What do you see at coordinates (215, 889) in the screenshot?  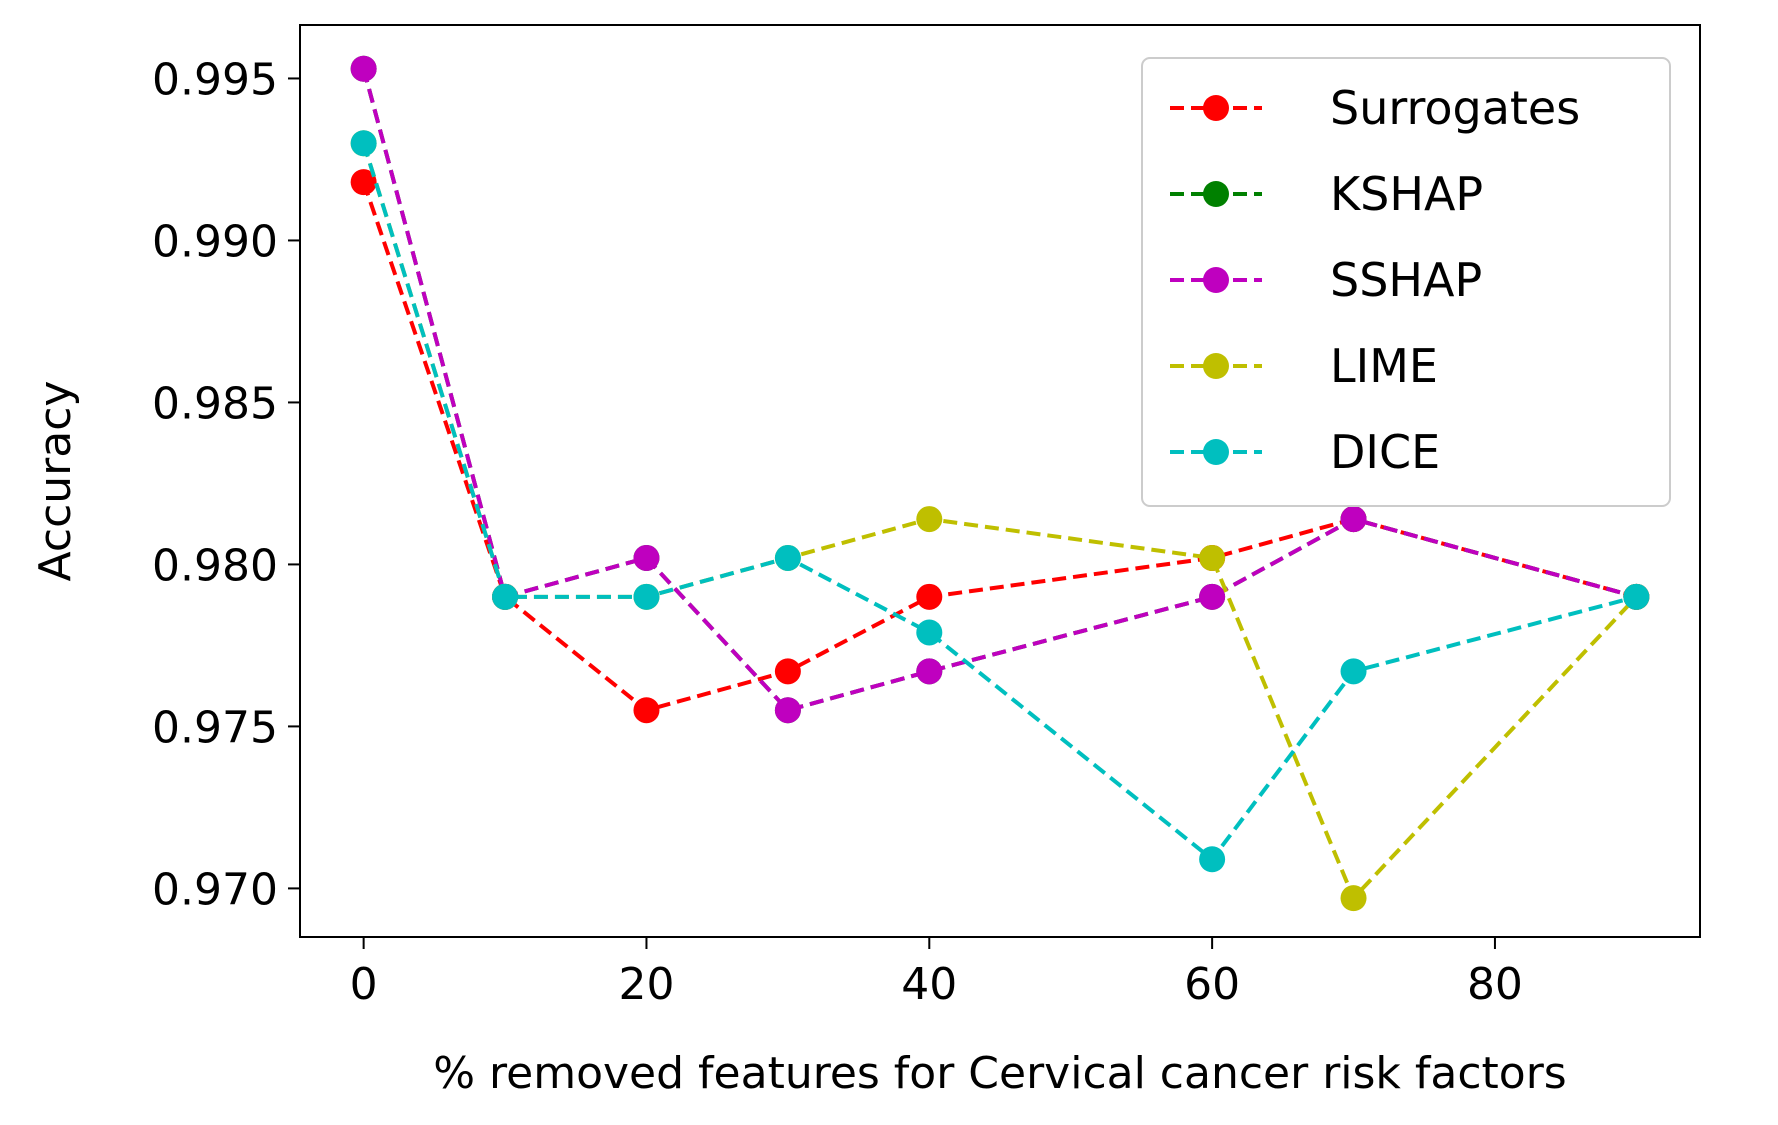 I see `y-tick-label: 0.970` at bounding box center [215, 889].